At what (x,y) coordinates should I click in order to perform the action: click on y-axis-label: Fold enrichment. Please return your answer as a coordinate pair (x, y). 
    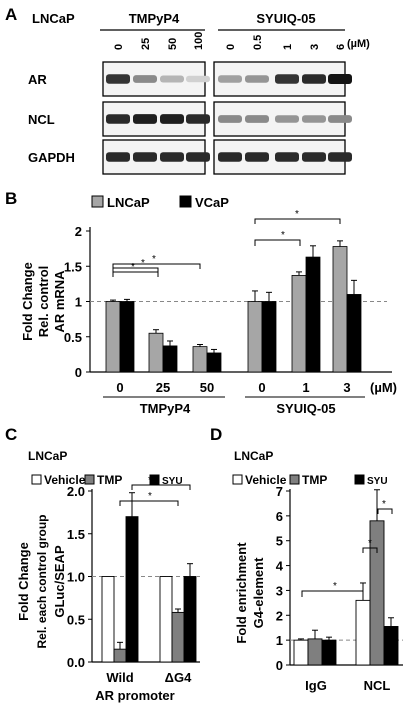
    Looking at the image, I should click on (241, 593).